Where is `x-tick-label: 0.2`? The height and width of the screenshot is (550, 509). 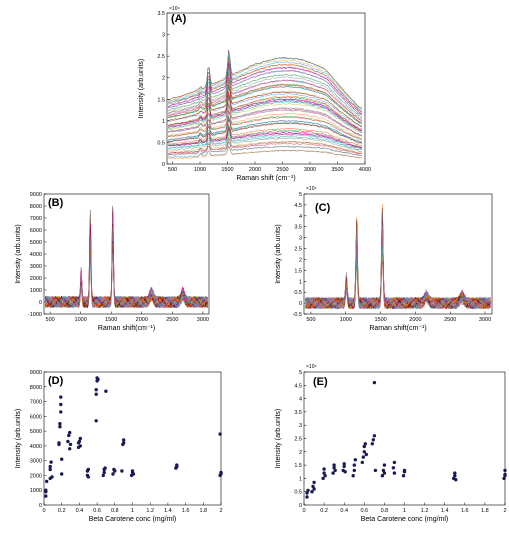
x-tick-label: 0.2 is located at coordinates (62, 511).